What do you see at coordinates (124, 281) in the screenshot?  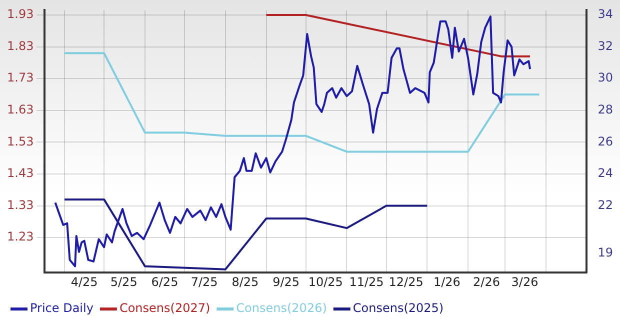 I see `x-tick-label: 5/25` at bounding box center [124, 281].